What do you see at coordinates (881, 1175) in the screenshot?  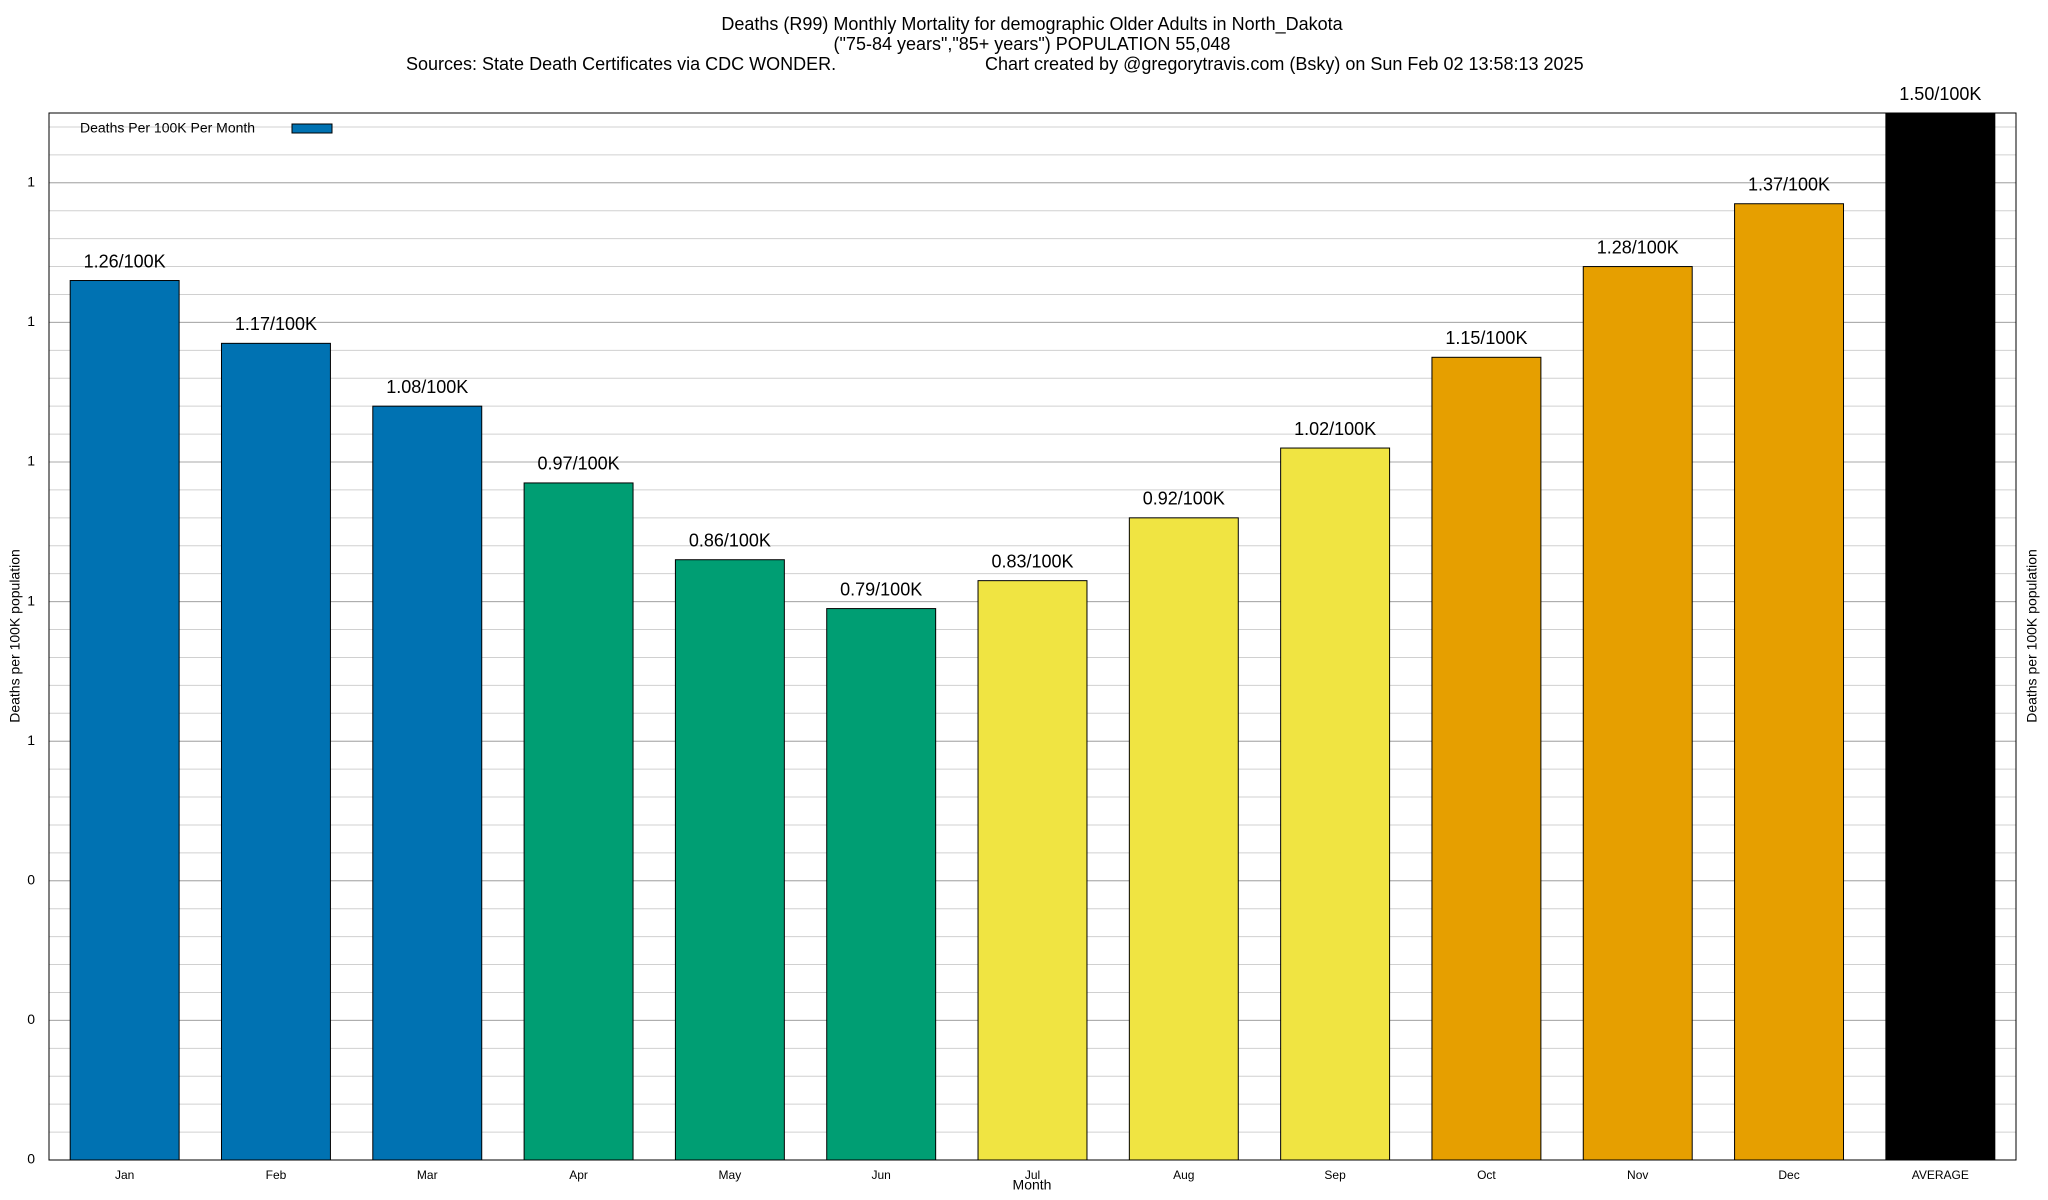 I see `x-tick-label: Jun` at bounding box center [881, 1175].